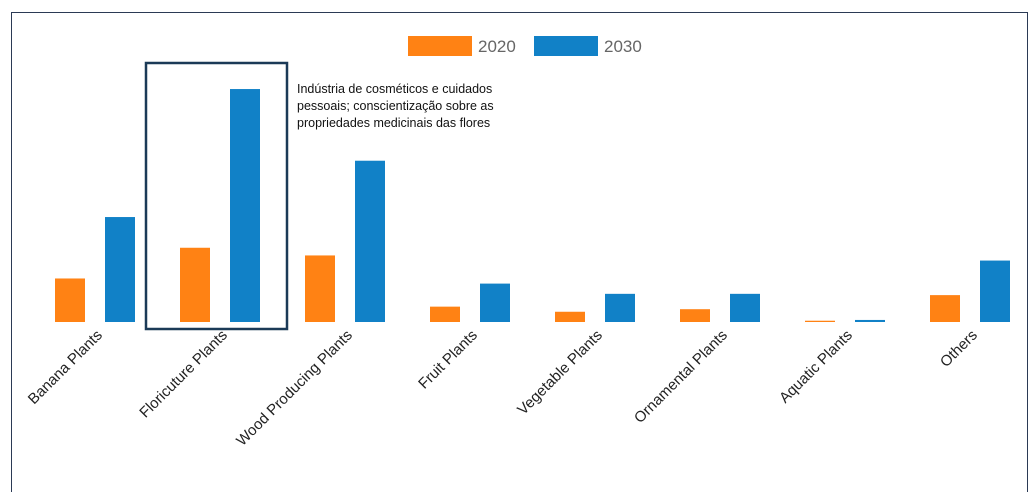  Describe the element at coordinates (195, 284) in the screenshot. I see `bar-2020-floricuture-plants` at that location.